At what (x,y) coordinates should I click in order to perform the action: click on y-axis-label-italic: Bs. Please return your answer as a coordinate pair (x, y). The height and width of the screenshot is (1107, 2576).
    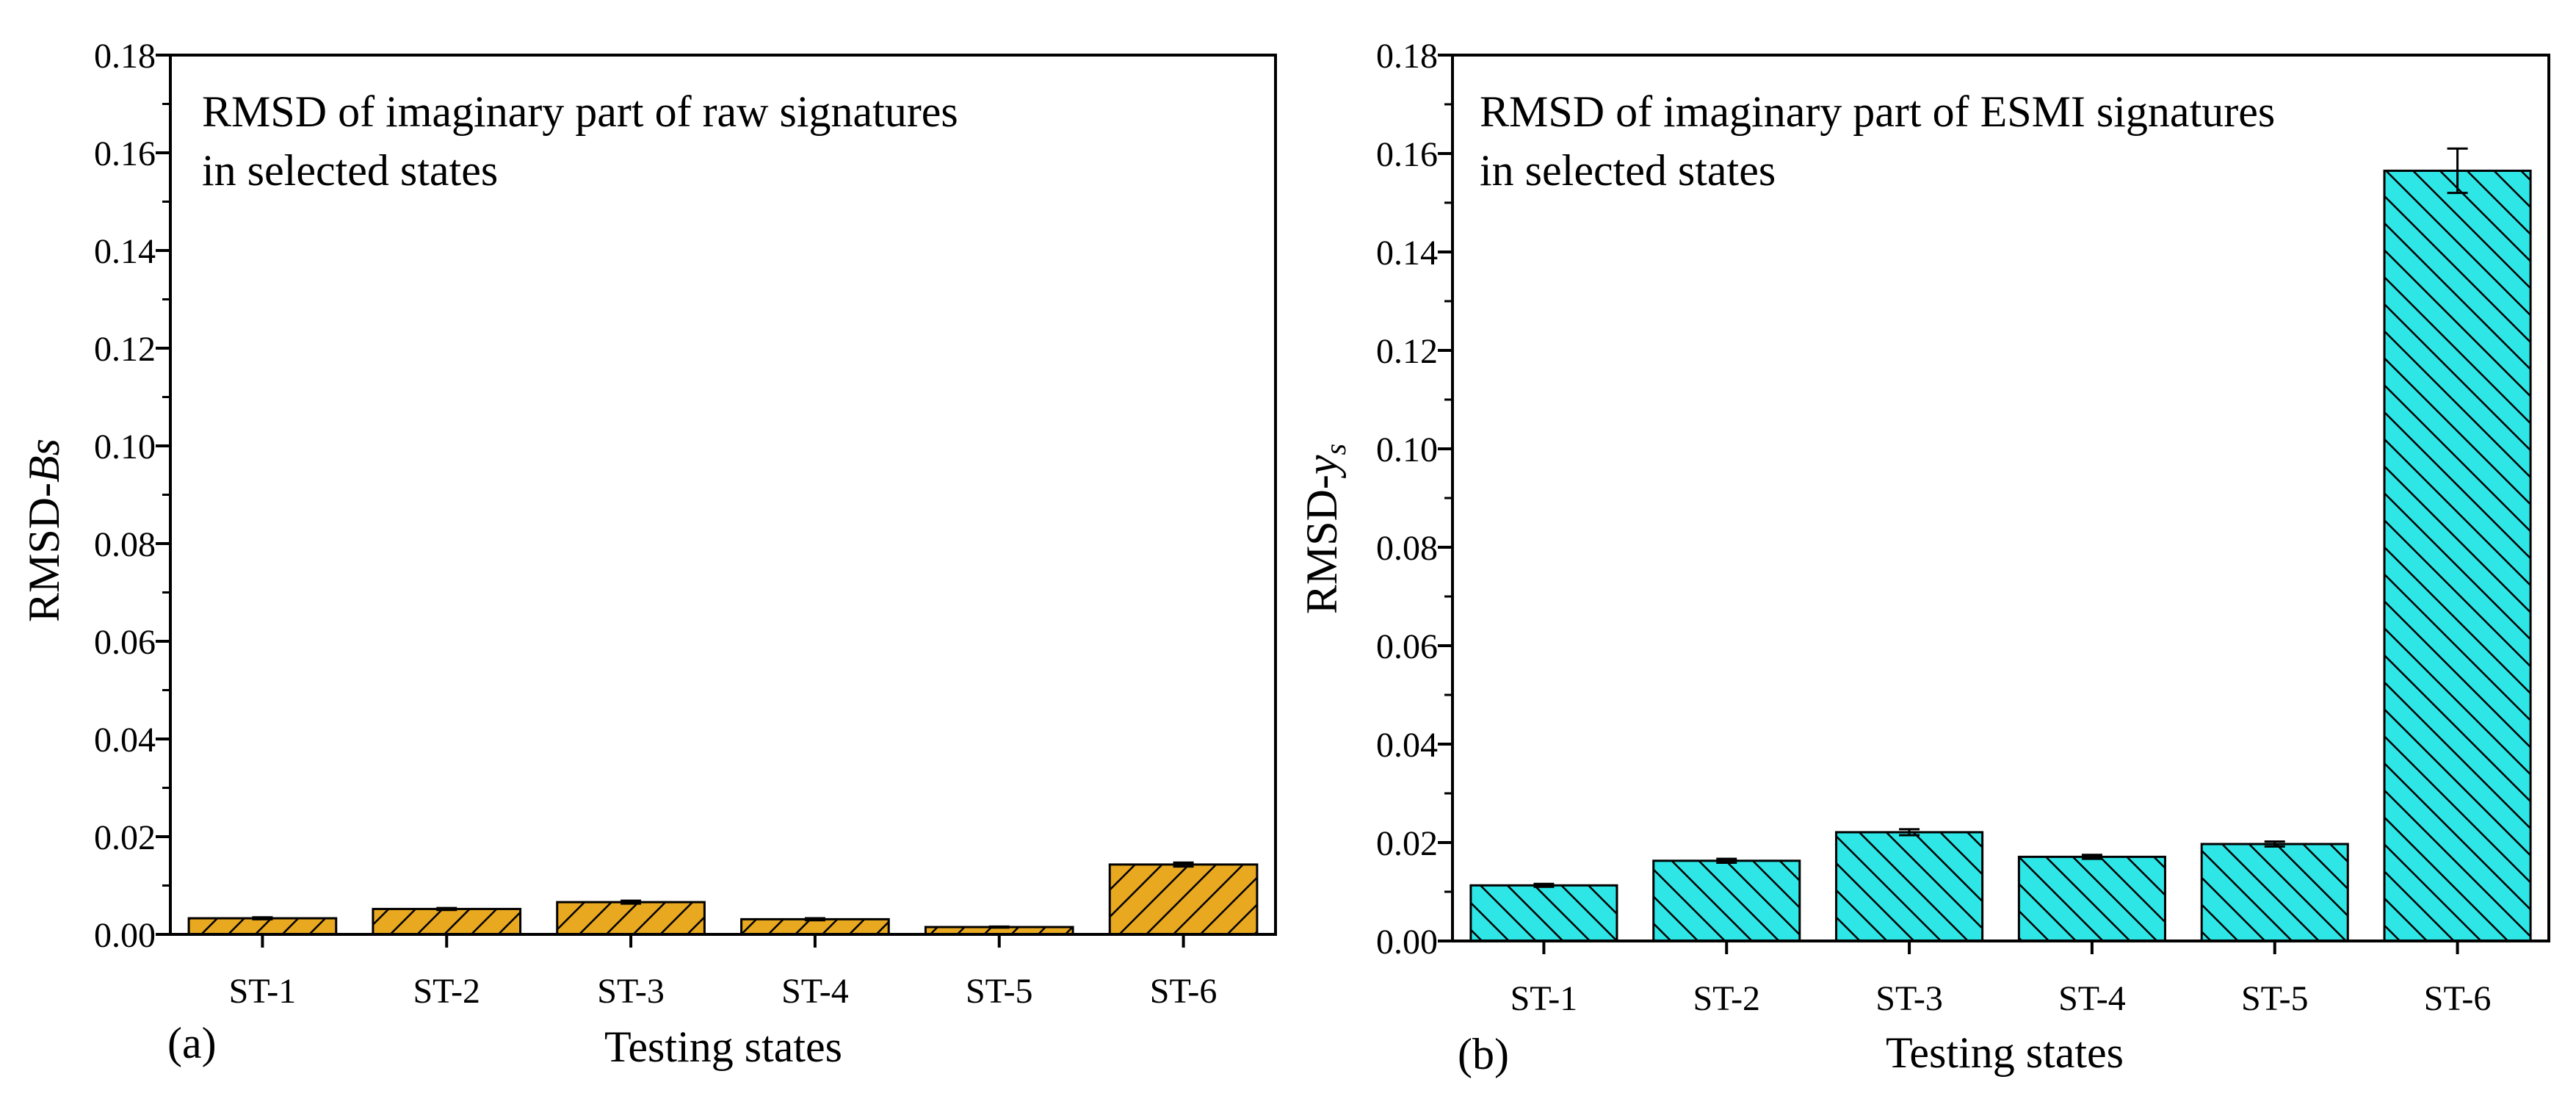
    Looking at the image, I should click on (44, 461).